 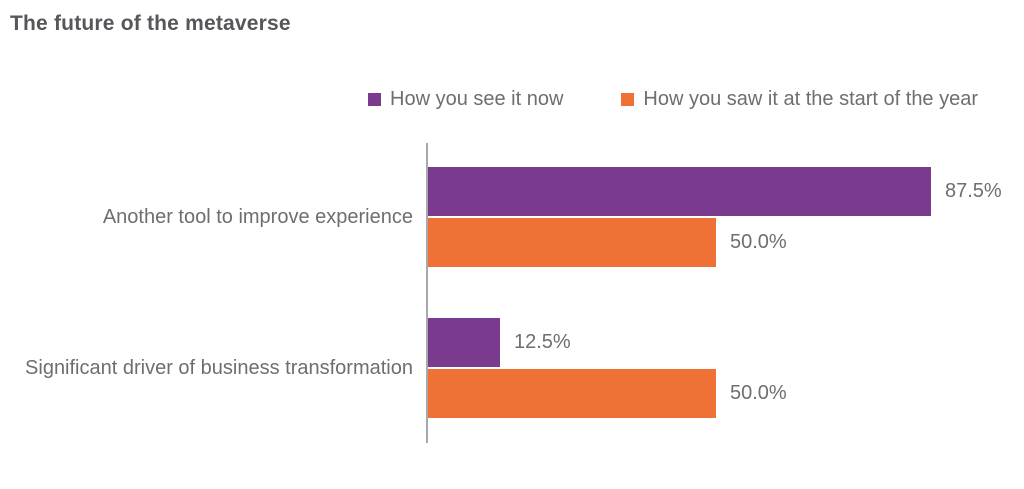 I want to click on value-label-series1-cat1: 50.0%, so click(x=758, y=393).